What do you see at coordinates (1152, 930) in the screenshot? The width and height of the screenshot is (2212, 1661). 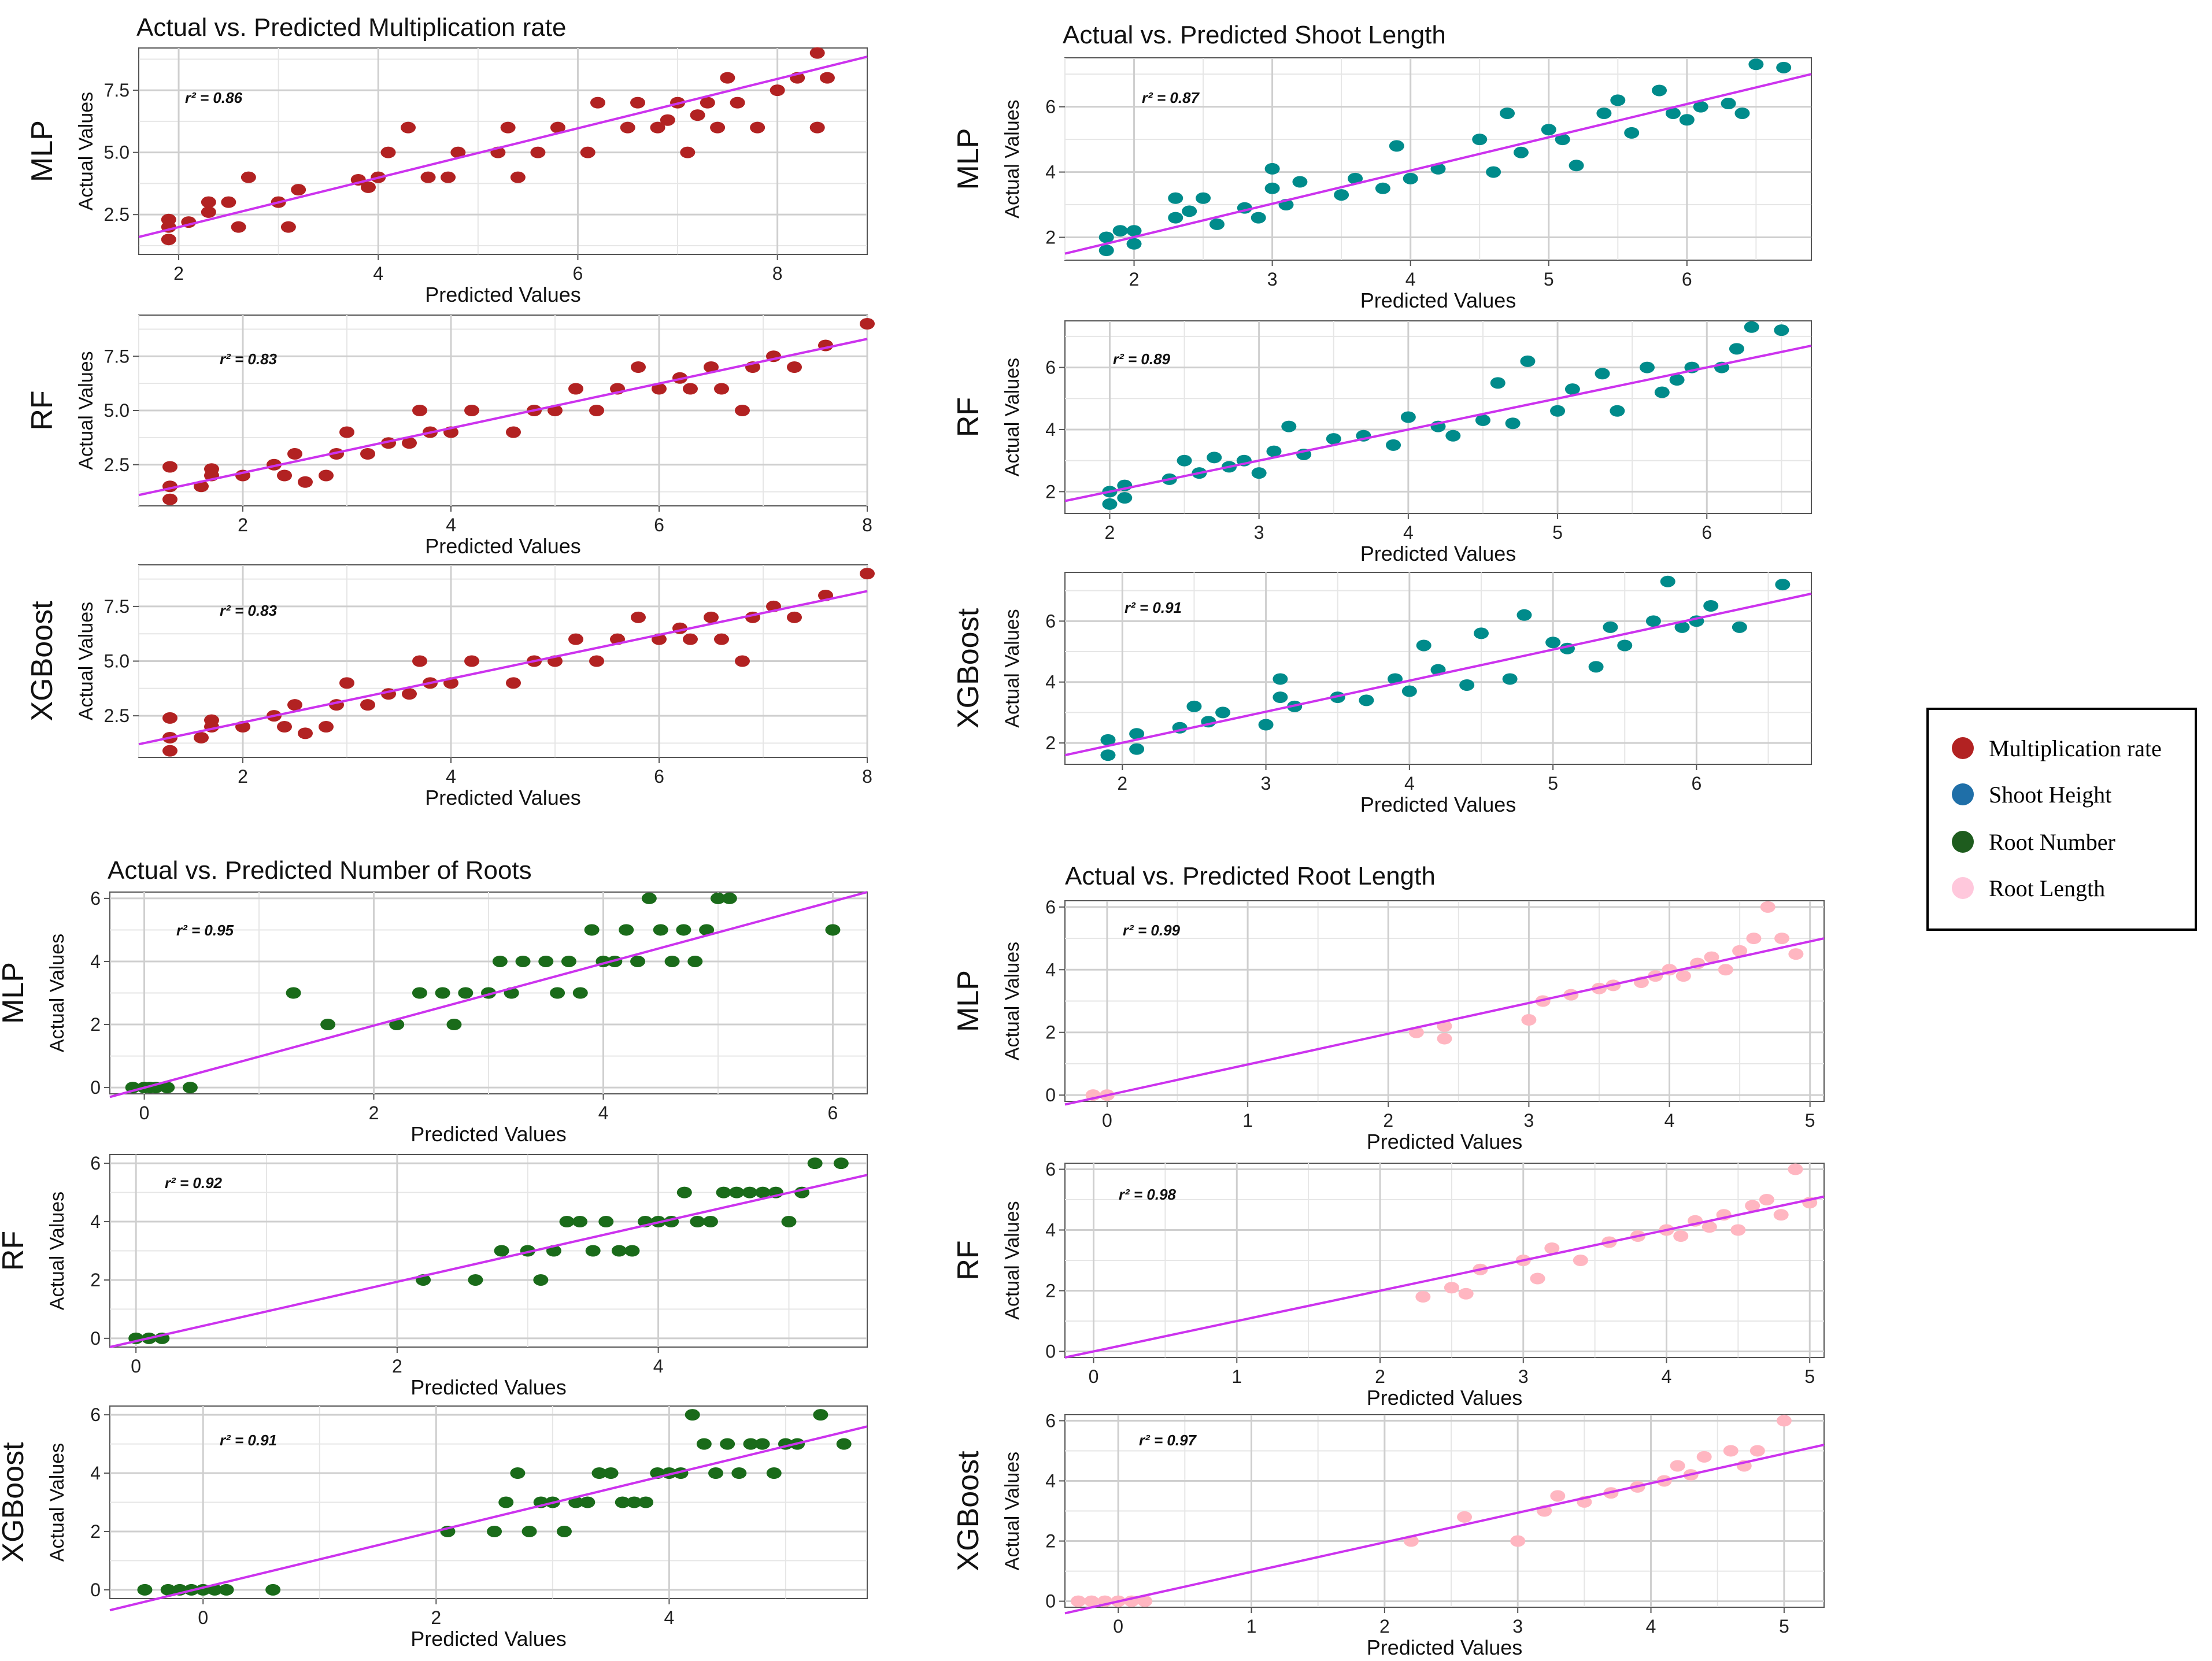 I see `r2-label: r² = 0.99` at bounding box center [1152, 930].